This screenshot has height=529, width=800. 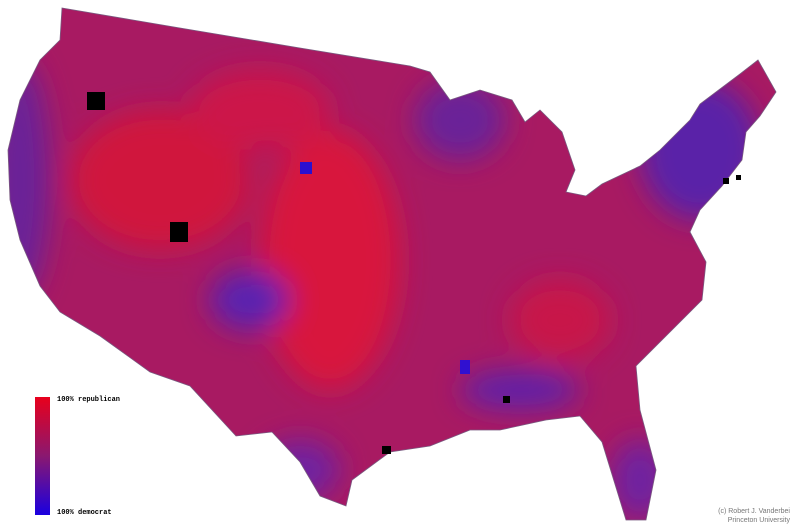 I want to click on credit-line: (c) Robert J. Vanderbei, so click(x=754, y=511).